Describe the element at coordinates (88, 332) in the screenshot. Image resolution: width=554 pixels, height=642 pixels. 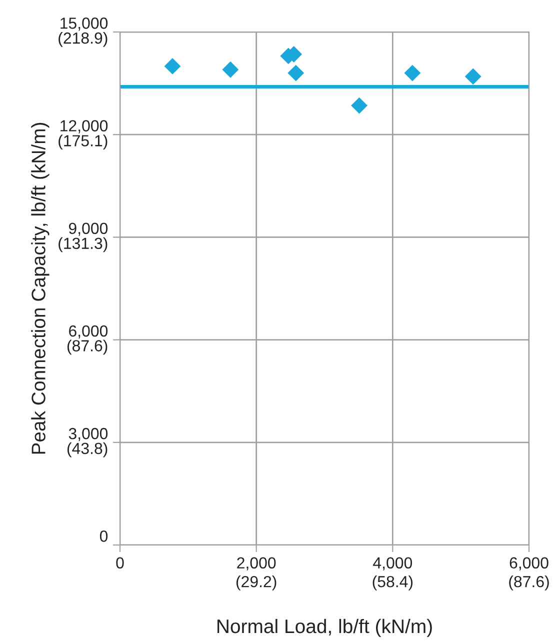
I see `y-tick-label: 6,000` at that location.